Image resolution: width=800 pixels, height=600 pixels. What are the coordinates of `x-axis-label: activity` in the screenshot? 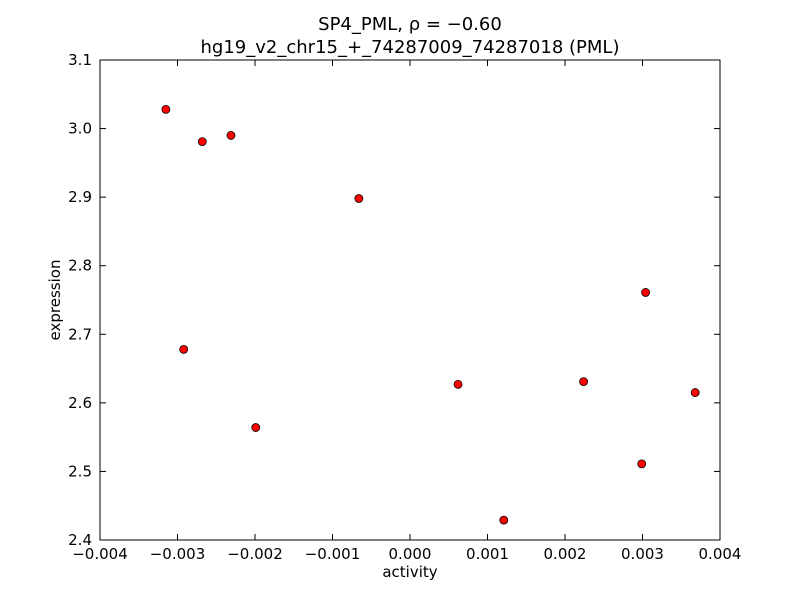 It's located at (409, 572).